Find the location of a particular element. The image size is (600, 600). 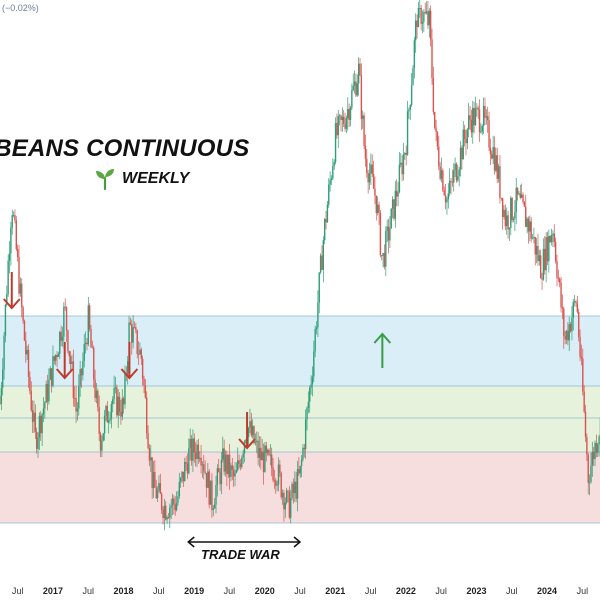

arrow-head is located at coordinates (129, 374).